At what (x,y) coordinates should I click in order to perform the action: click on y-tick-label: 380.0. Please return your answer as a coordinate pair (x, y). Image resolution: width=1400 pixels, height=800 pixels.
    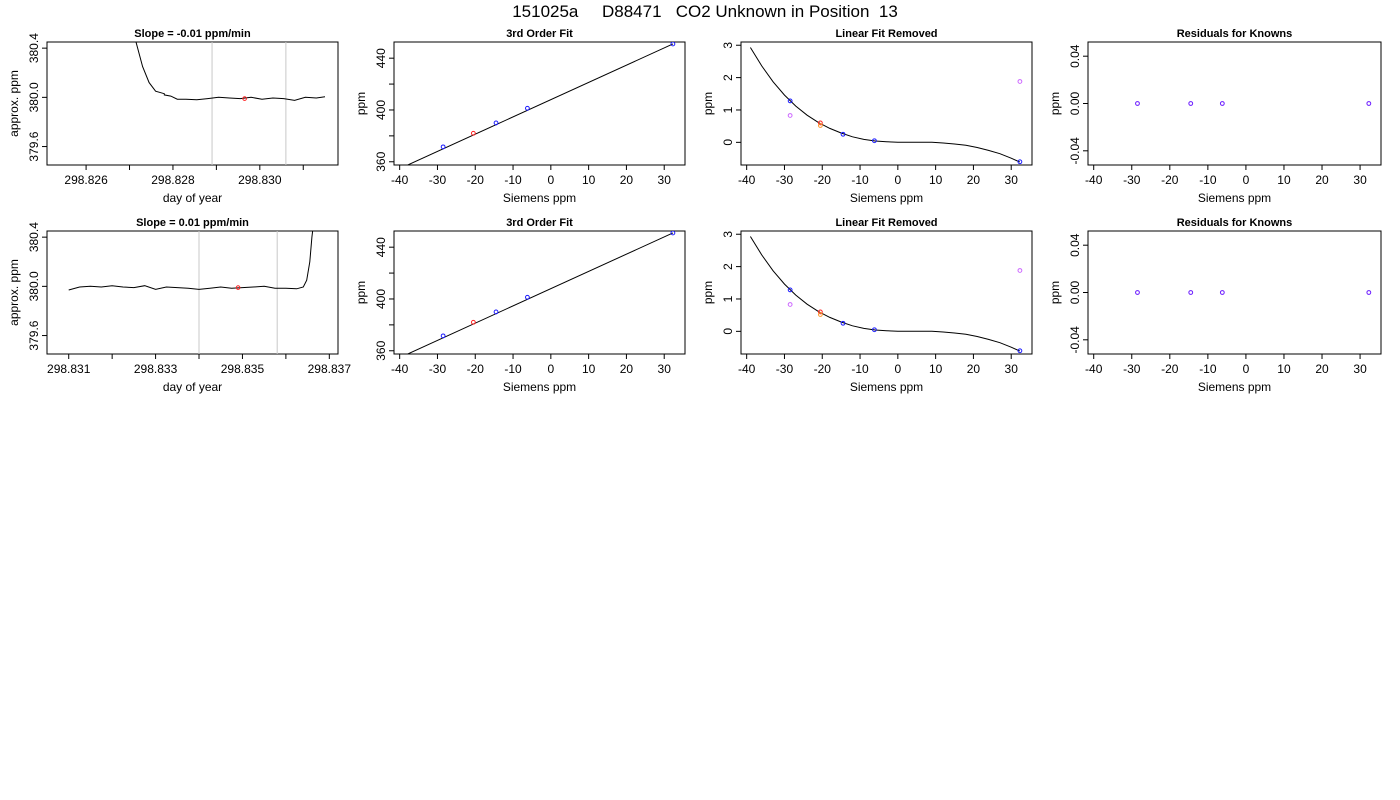
    Looking at the image, I should click on (34, 286).